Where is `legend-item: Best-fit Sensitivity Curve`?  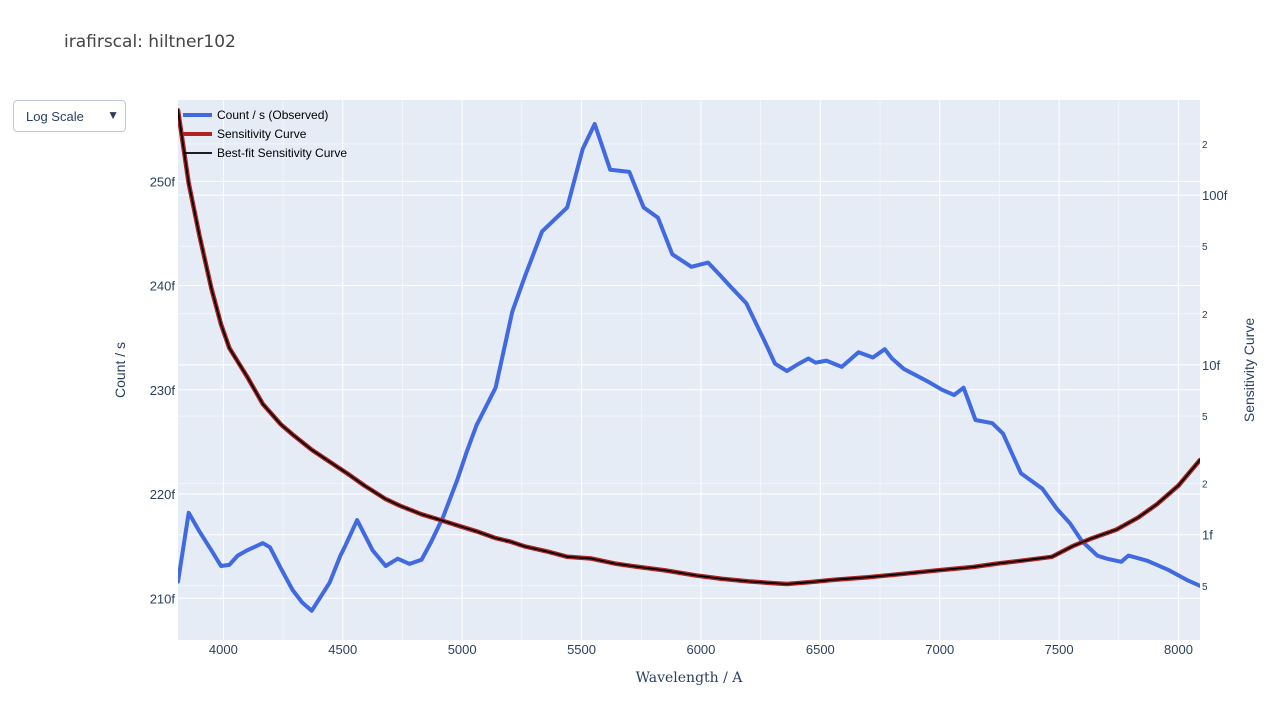 legend-item: Best-fit Sensitivity Curve is located at coordinates (265, 153).